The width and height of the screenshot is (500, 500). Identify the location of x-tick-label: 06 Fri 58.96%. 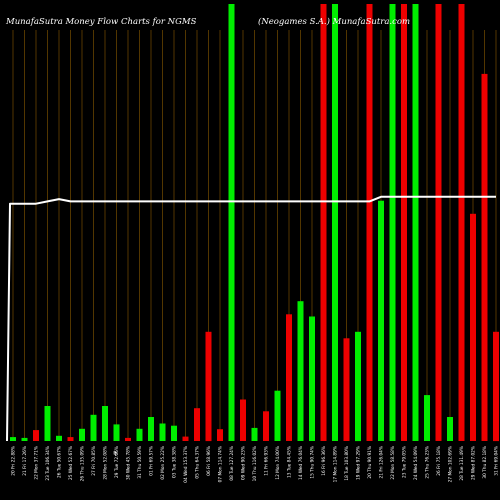
(209, 461).